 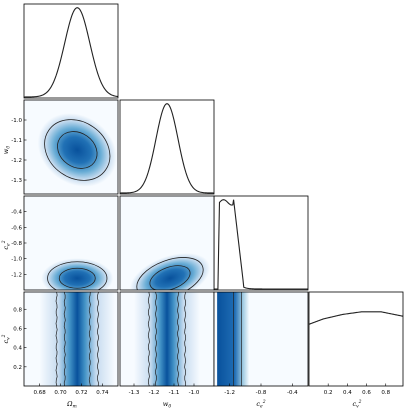 I want to click on pair-panel-ce-cv, so click(x=261, y=339).